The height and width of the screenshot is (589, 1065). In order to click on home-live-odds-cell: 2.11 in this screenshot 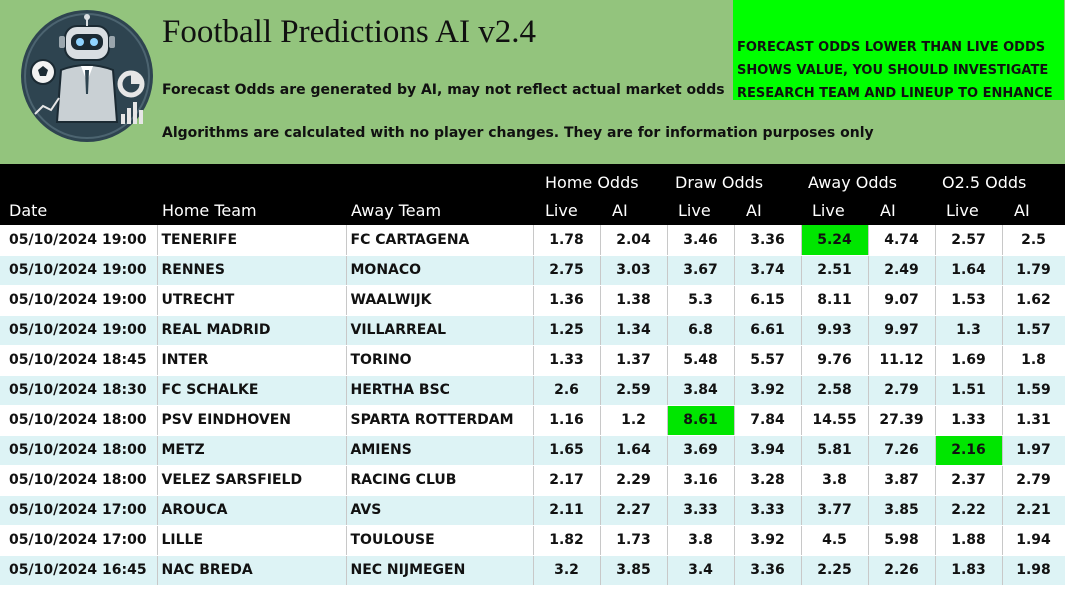, I will do `click(567, 510)`.